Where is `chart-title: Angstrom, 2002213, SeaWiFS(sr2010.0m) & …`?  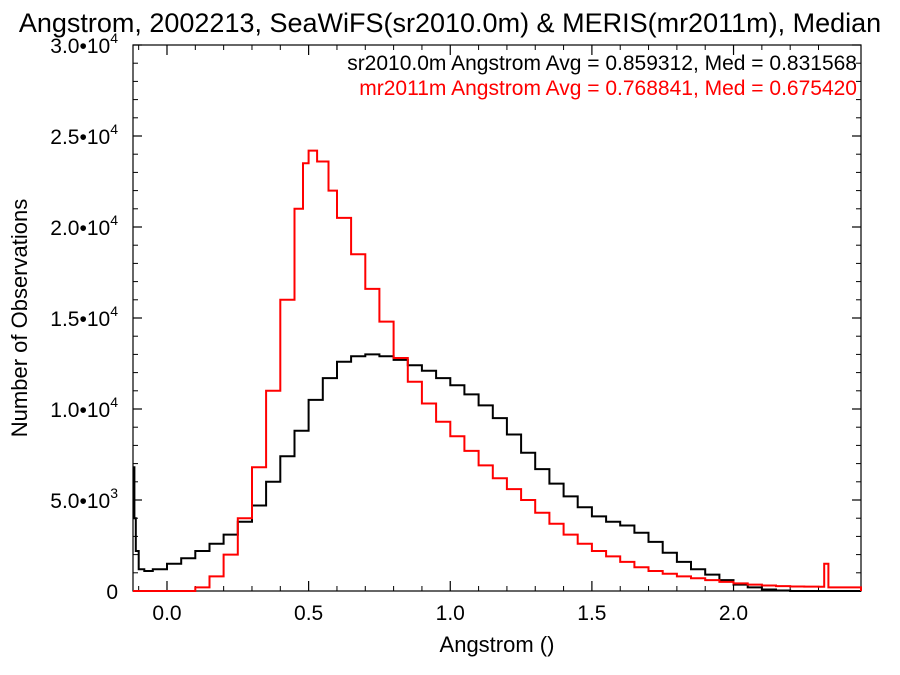
chart-title: Angstrom, 2002213, SeaWiFS(sr2010.0m) & … is located at coordinates (450, 23).